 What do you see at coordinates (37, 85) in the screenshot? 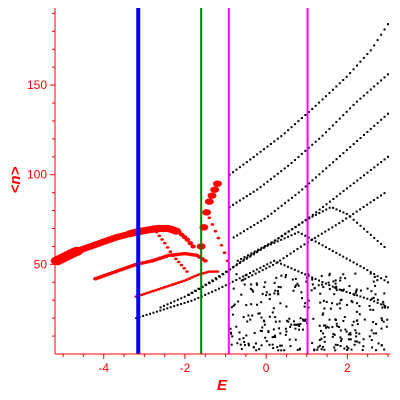
I see `y-tick-label: 150` at bounding box center [37, 85].